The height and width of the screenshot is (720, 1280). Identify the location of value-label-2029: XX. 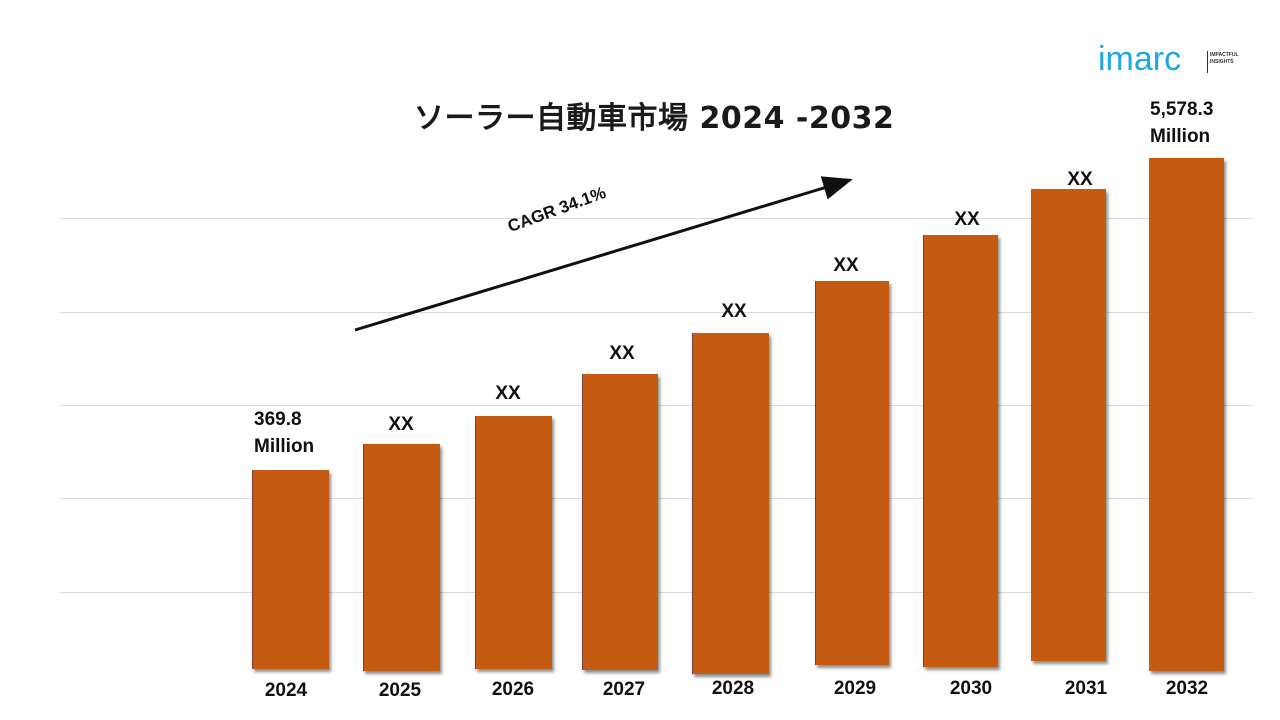
(846, 265).